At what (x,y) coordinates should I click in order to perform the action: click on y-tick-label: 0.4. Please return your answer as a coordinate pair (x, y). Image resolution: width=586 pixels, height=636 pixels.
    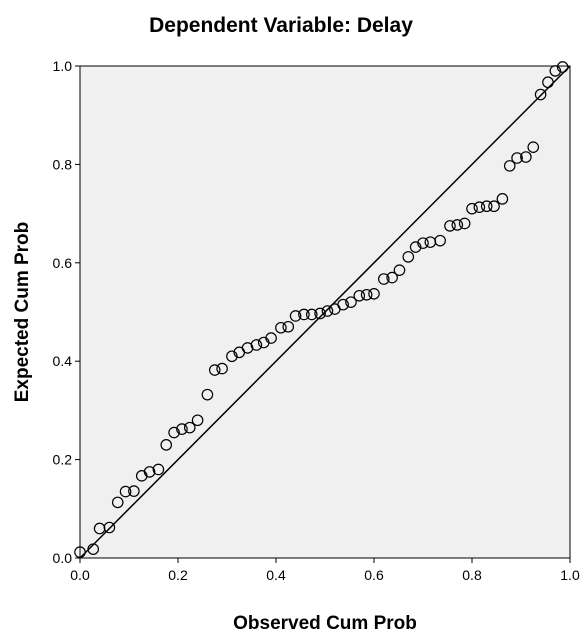
    Looking at the image, I should click on (63, 361).